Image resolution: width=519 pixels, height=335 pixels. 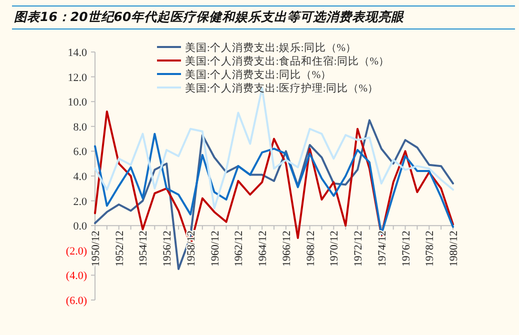 I want to click on x-tick-label: 1952/12, so click(x=120, y=248).